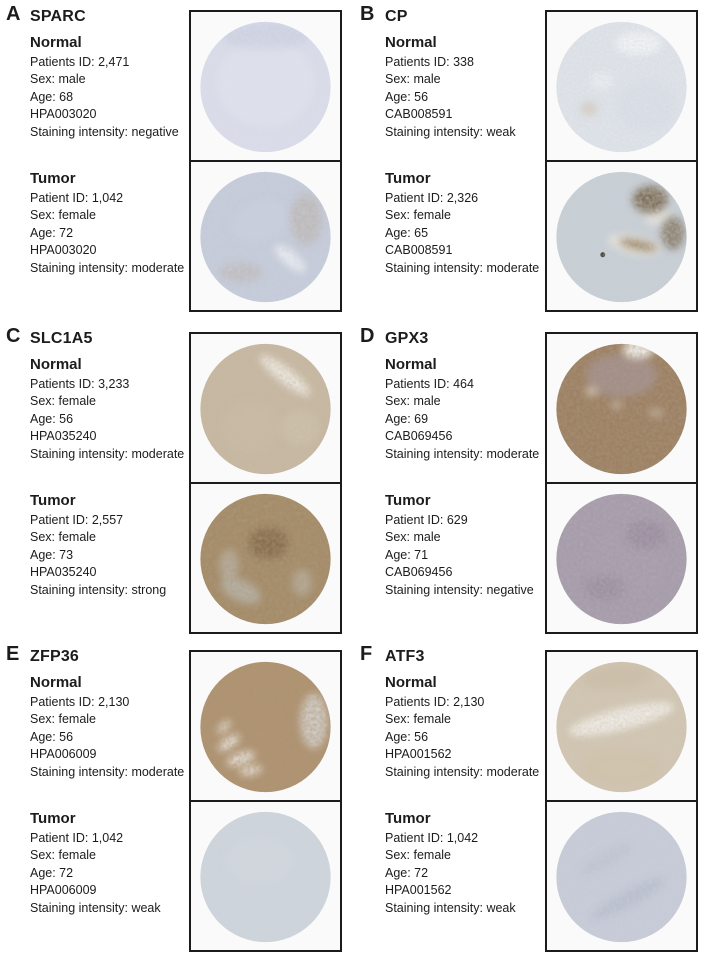 Image resolution: width=703 pixels, height=958 pixels. Describe the element at coordinates (13, 336) in the screenshot. I see `panel-letter: C` at that location.